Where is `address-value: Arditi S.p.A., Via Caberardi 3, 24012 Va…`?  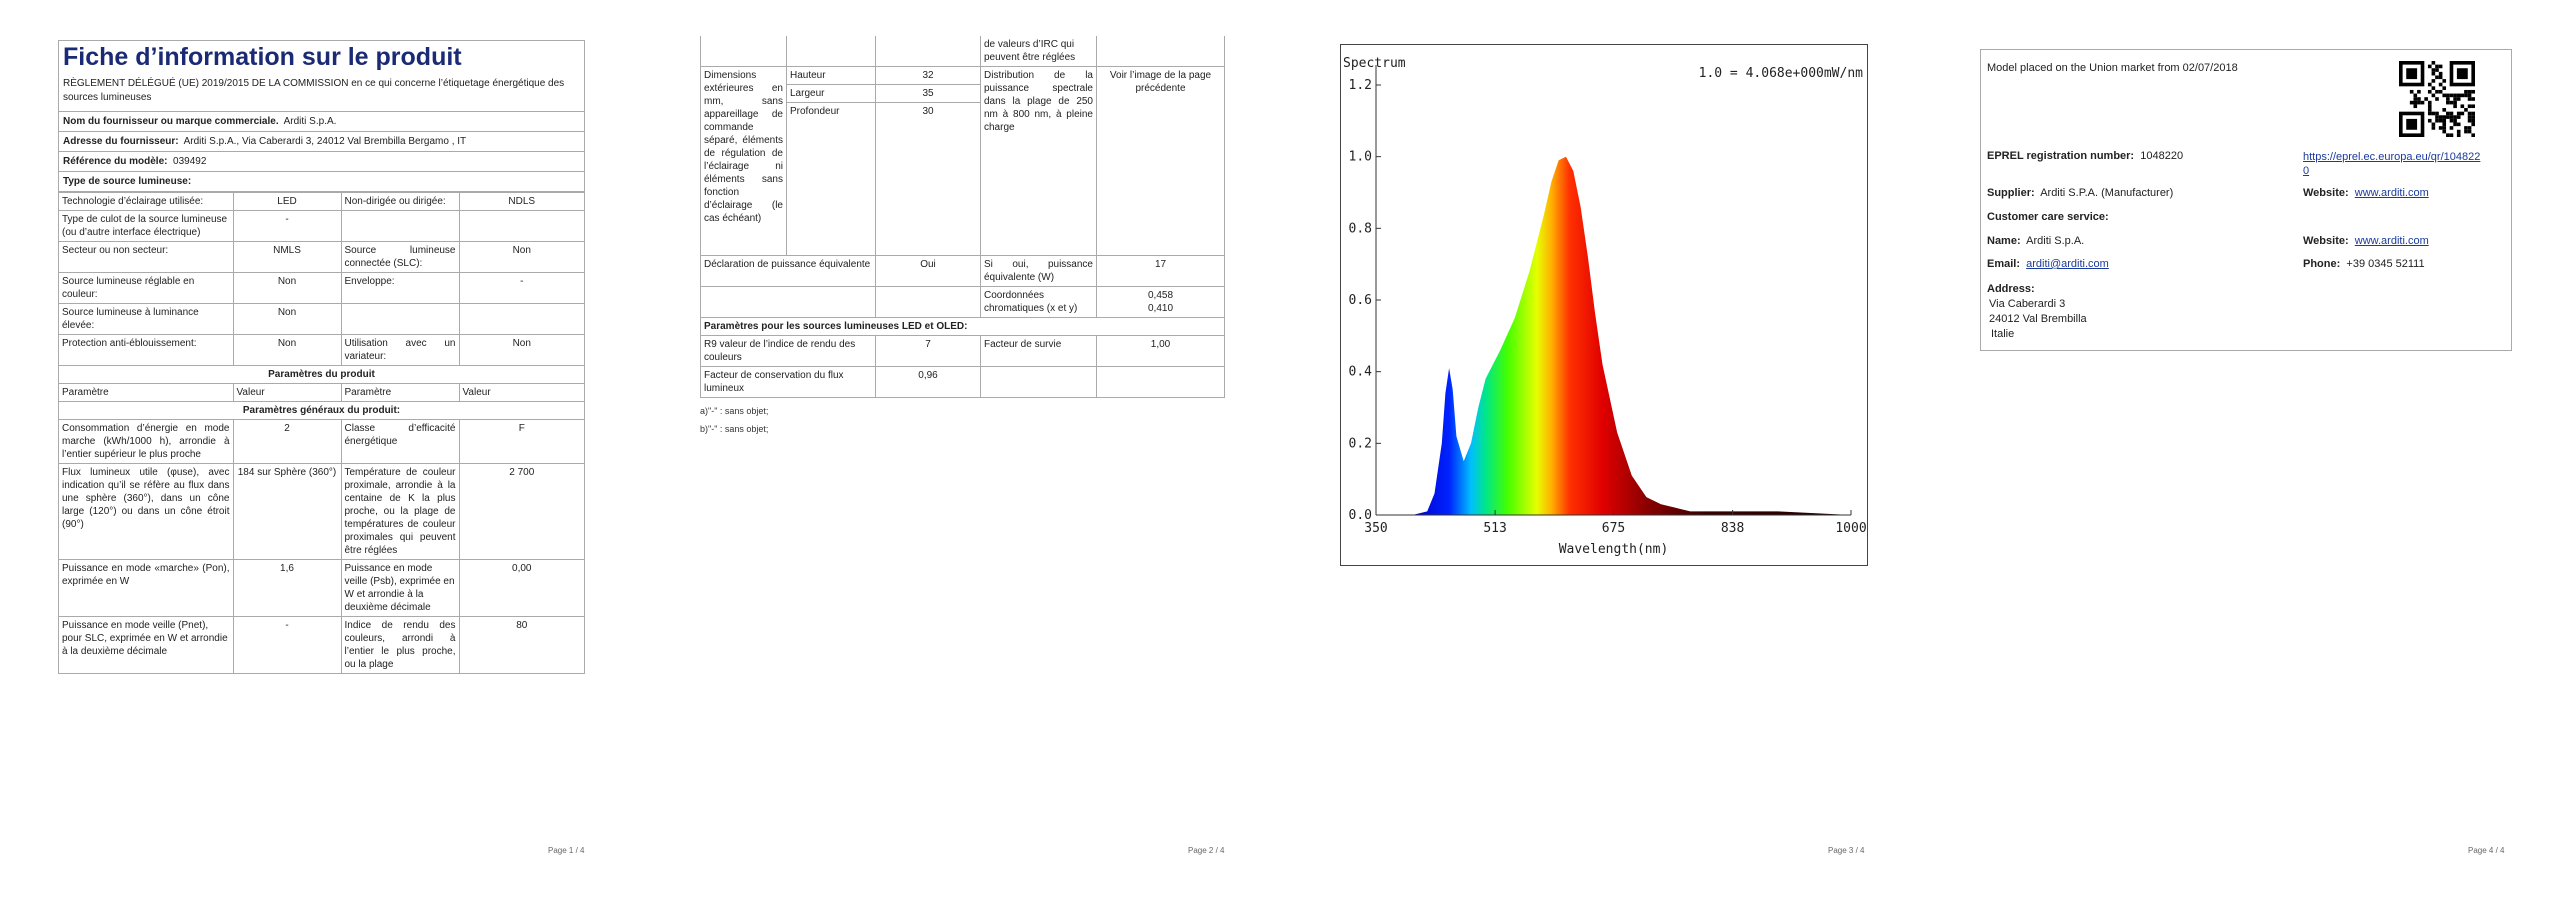 address-value: Arditi S.p.A., Via Caberardi 3, 24012 Va… is located at coordinates (325, 141).